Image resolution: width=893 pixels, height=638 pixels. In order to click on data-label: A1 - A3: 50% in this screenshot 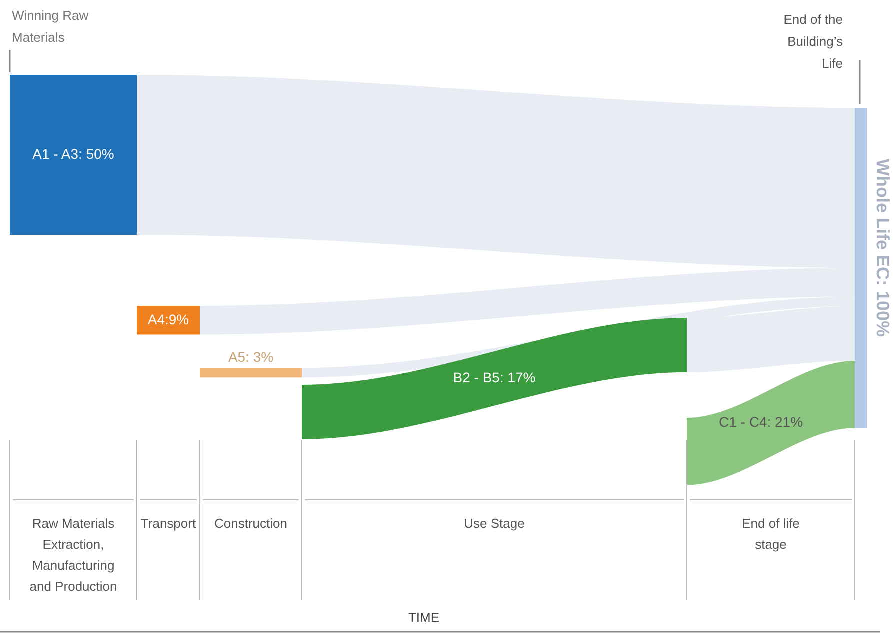, I will do `click(73, 154)`.